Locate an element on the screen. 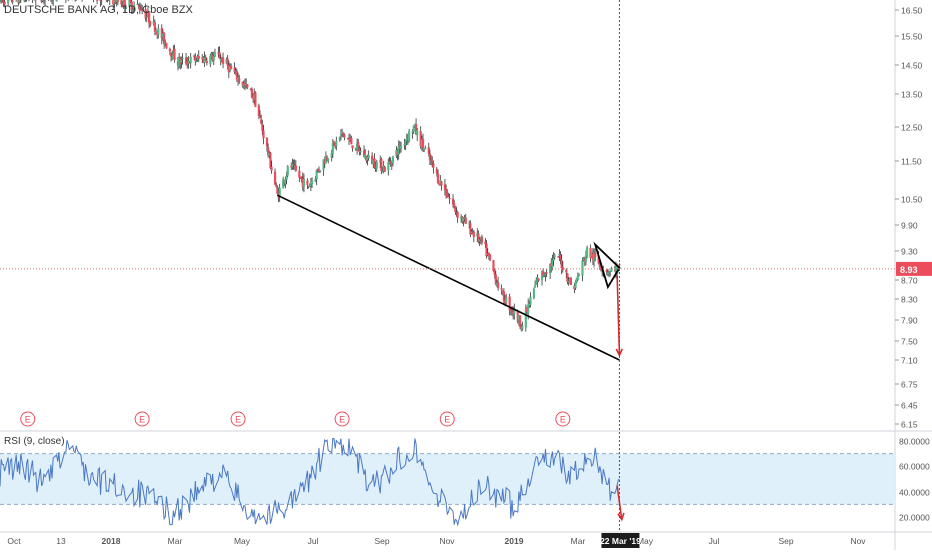 The width and height of the screenshot is (932, 555). time-tick-label: Nov is located at coordinates (858, 541).